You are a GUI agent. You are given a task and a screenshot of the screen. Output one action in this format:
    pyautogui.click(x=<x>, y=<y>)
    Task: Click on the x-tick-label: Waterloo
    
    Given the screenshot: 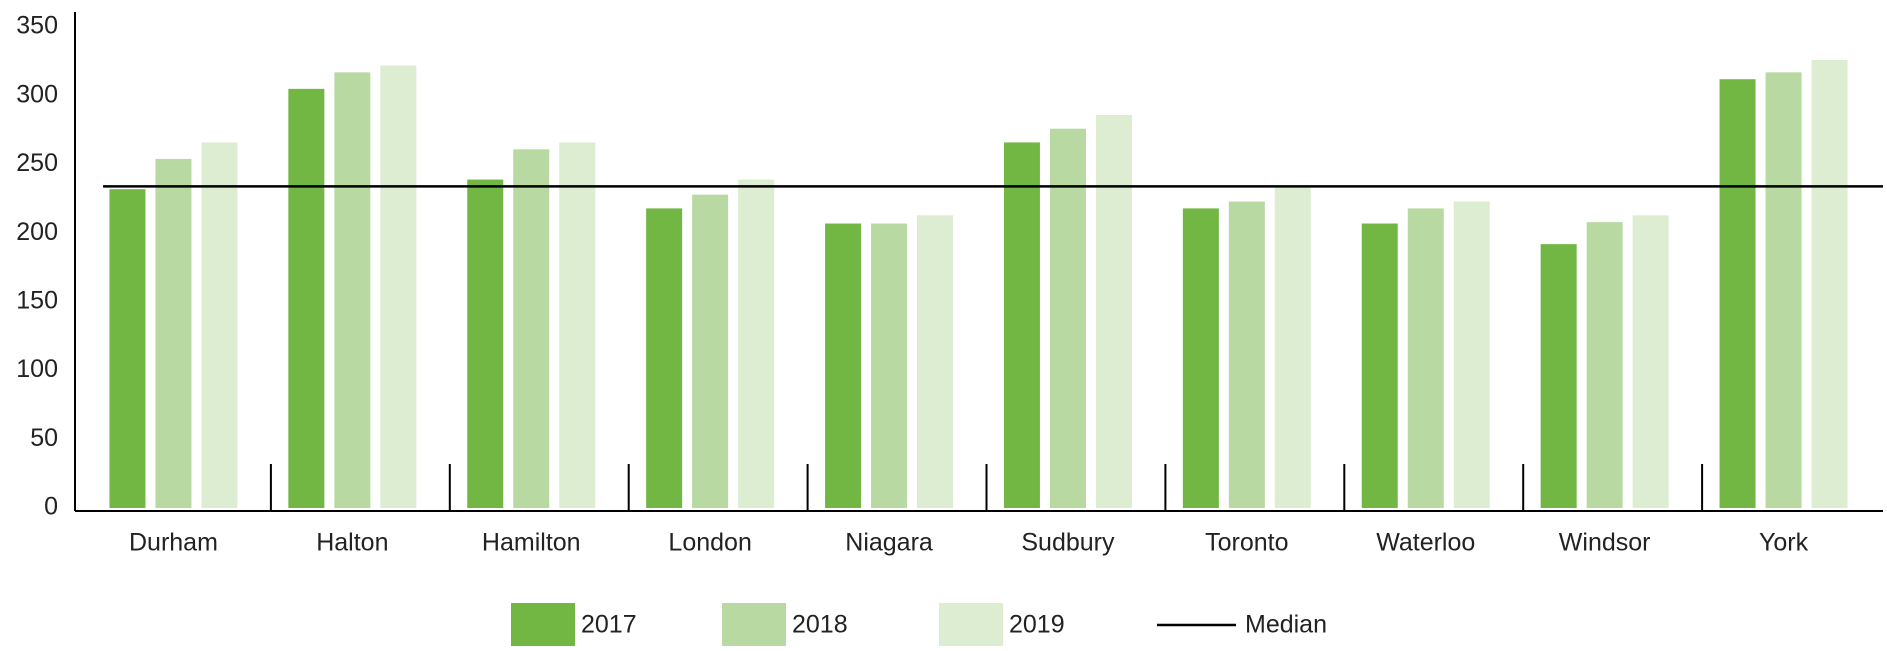 What is the action you would take?
    pyautogui.click(x=1425, y=543)
    